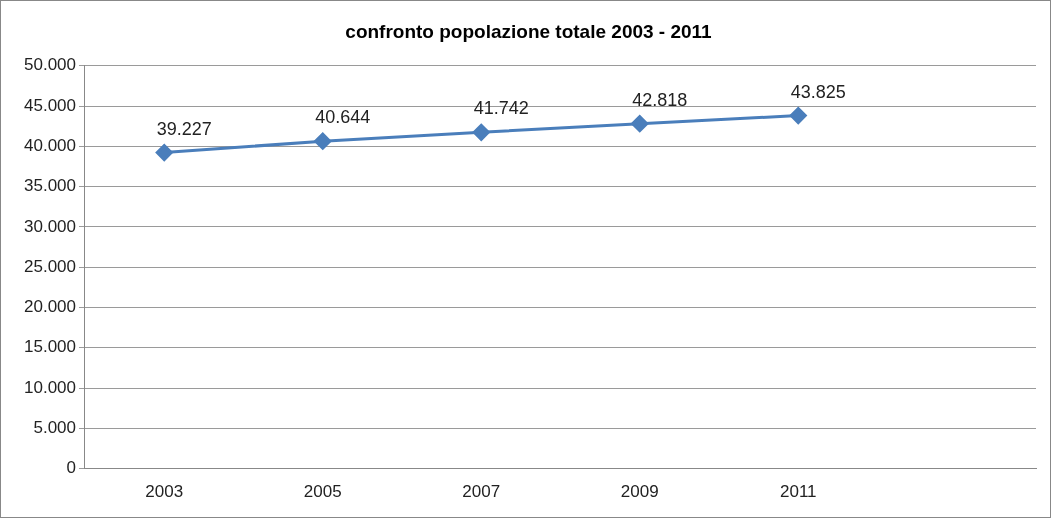 The width and height of the screenshot is (1051, 518). What do you see at coordinates (164, 492) in the screenshot?
I see `x-tick-label: 2003` at bounding box center [164, 492].